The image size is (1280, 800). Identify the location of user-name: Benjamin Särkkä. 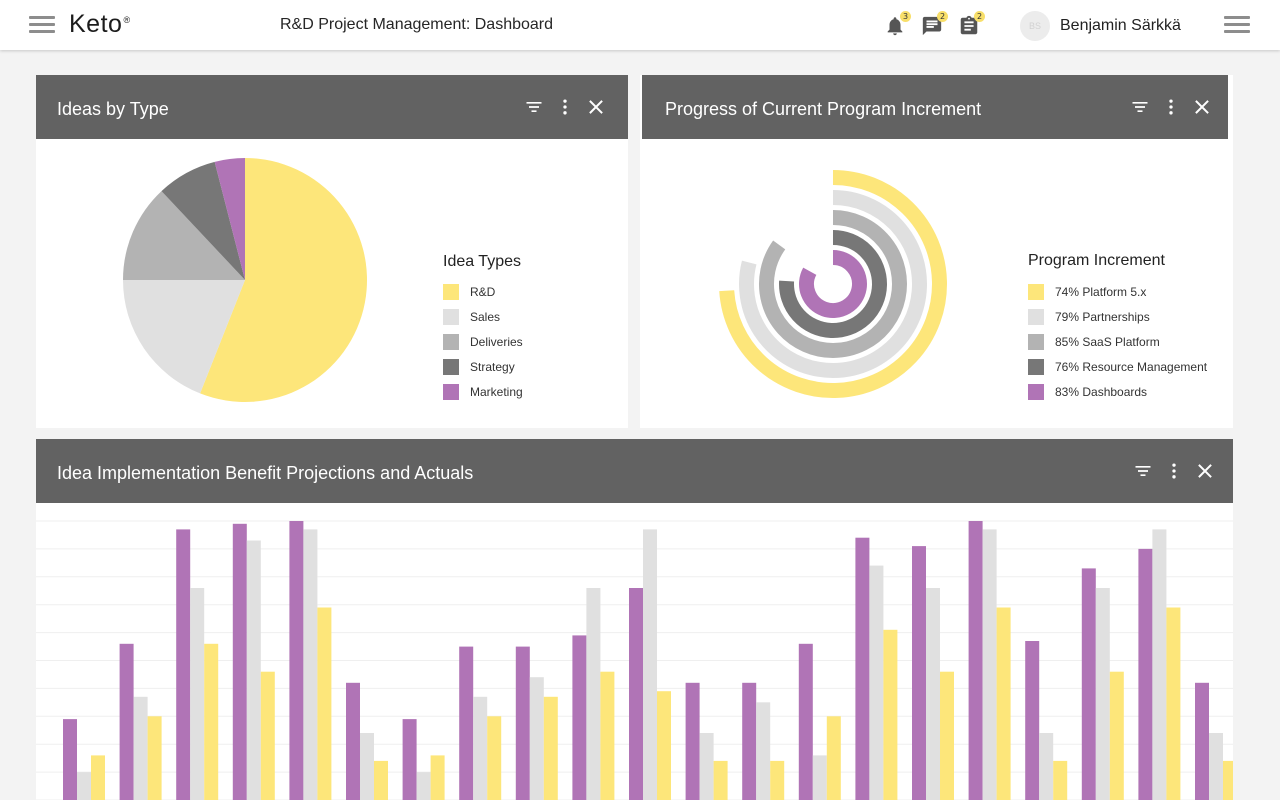
(1120, 25).